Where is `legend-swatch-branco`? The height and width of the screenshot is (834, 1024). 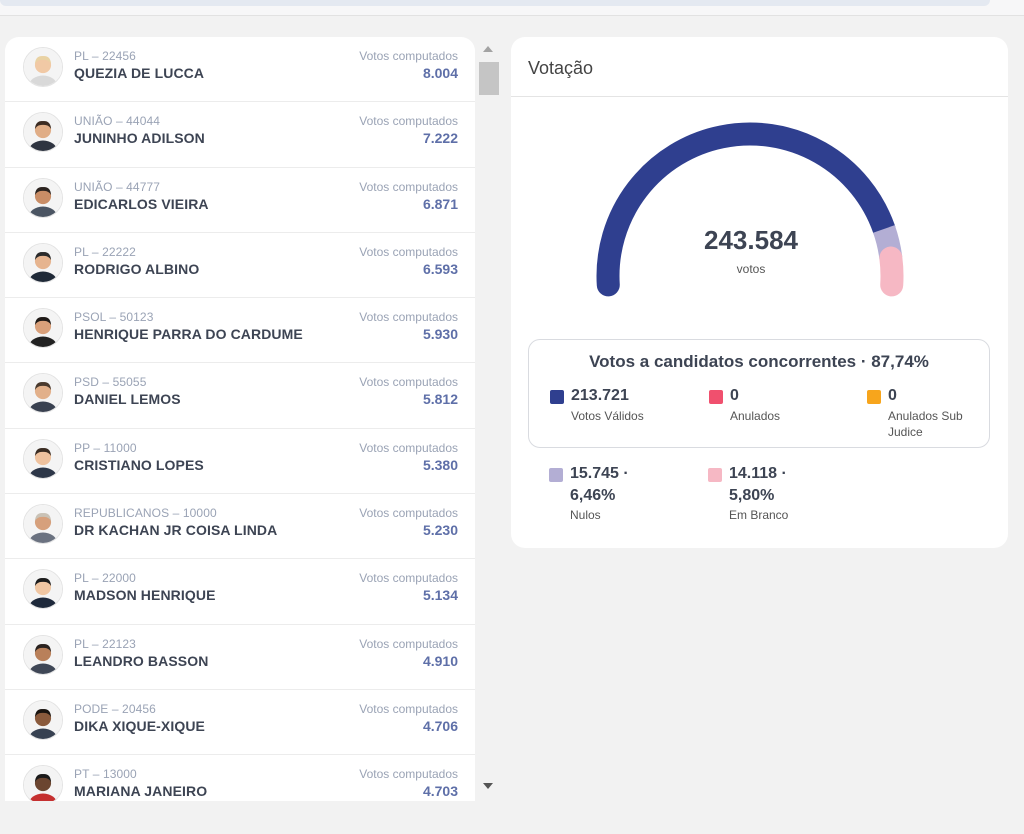 legend-swatch-branco is located at coordinates (715, 475).